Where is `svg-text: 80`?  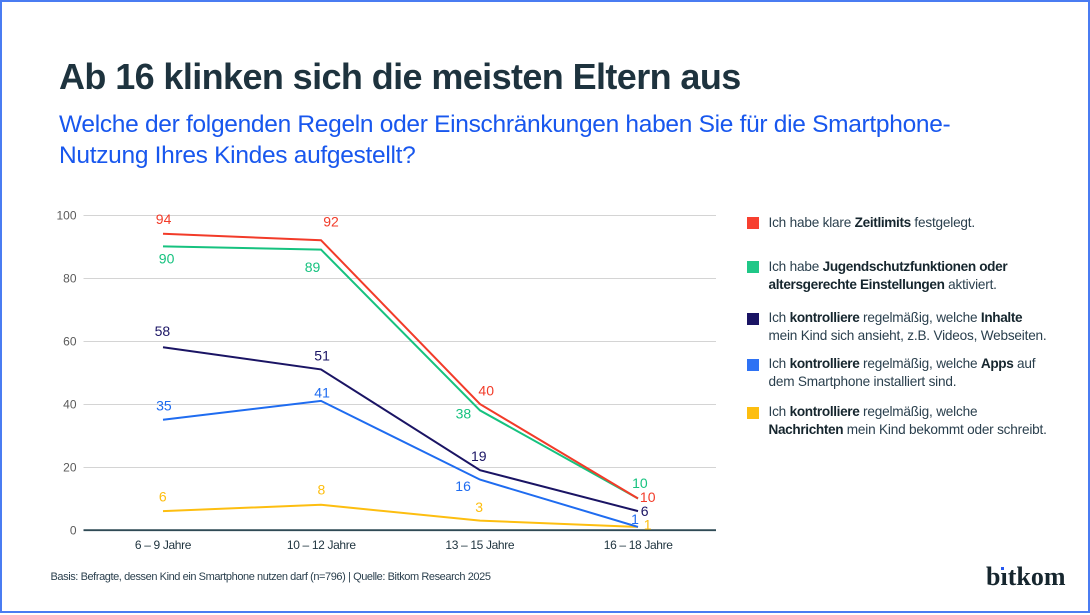 svg-text: 80 is located at coordinates (70, 278).